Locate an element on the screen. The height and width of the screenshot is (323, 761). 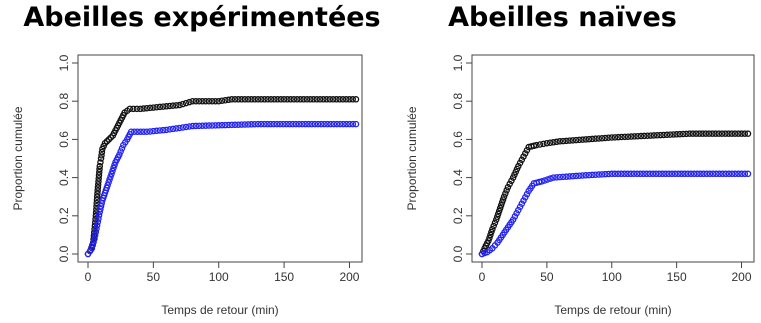
x-axis-label: Temps de retour (min) is located at coordinates (612, 310).